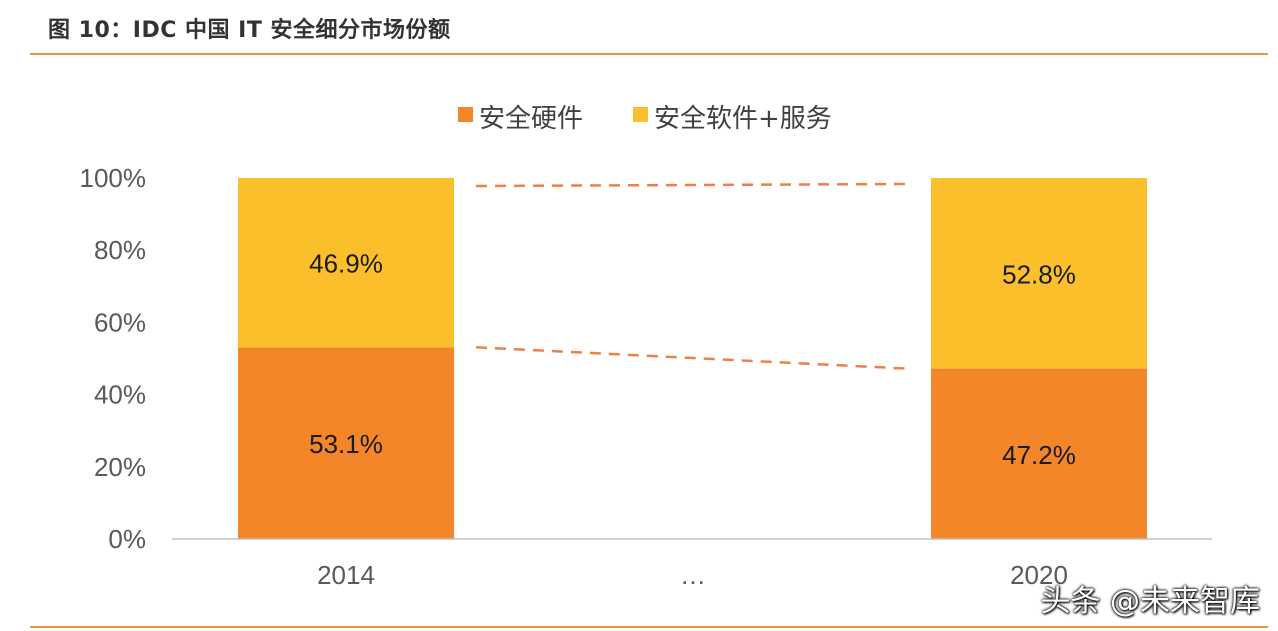 The image size is (1278, 631). I want to click on bar-segment-hardware-2014, so click(346, 443).